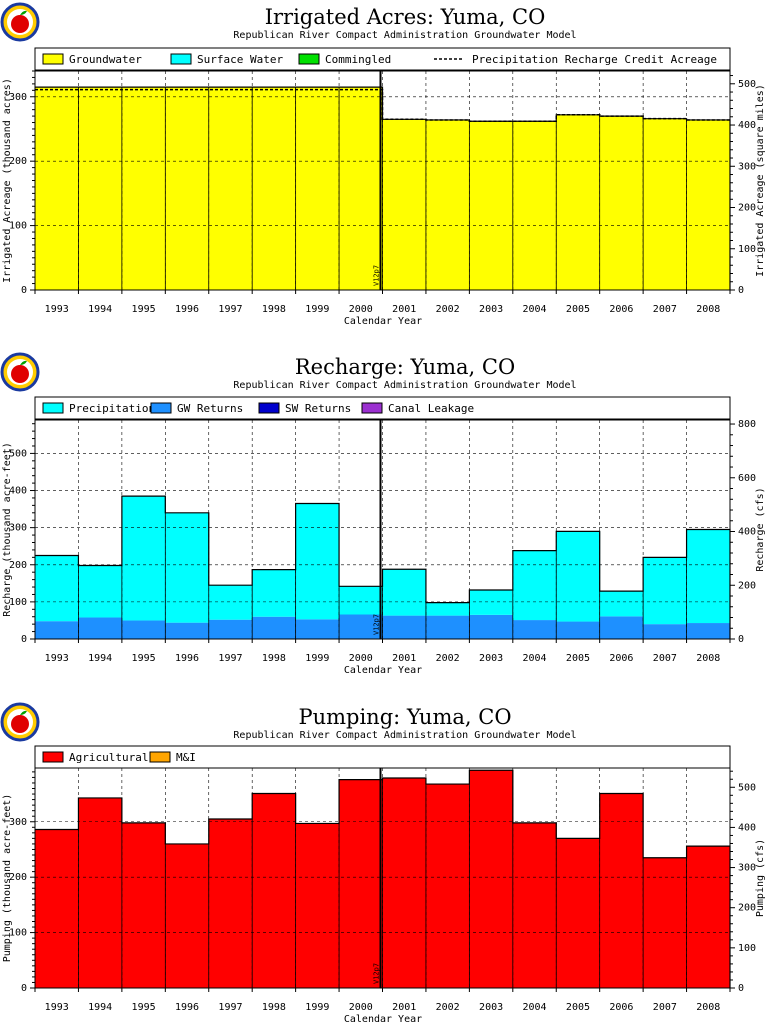 The width and height of the screenshot is (768, 1024). I want to click on bar-agricultural-2005, so click(578, 913).